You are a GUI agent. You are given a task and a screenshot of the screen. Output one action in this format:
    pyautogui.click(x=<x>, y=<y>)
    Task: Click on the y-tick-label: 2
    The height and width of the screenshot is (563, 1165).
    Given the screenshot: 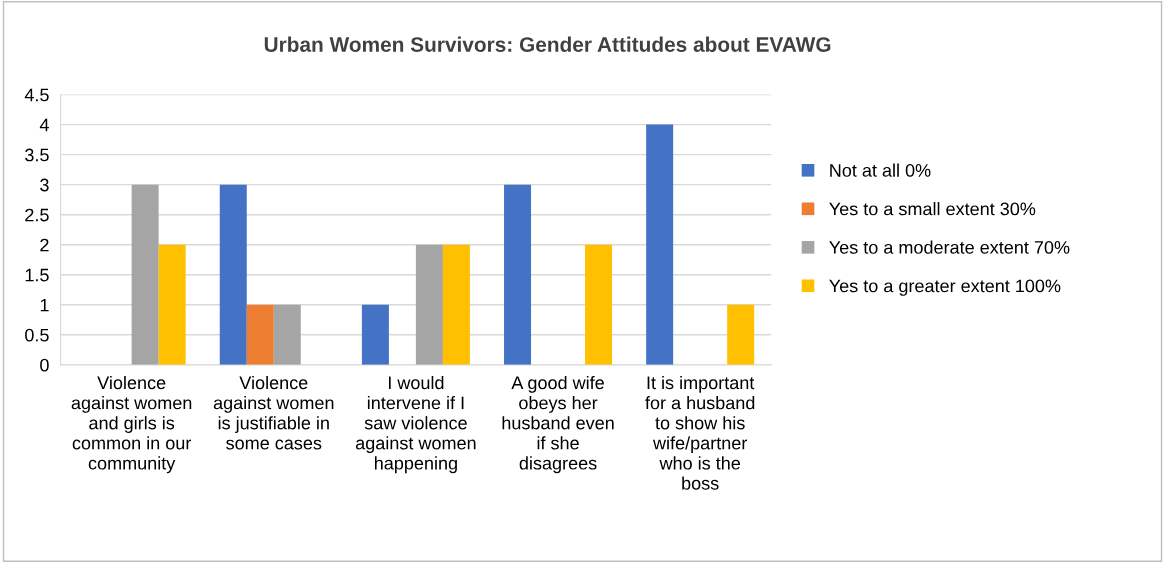 What is the action you would take?
    pyautogui.click(x=44, y=245)
    